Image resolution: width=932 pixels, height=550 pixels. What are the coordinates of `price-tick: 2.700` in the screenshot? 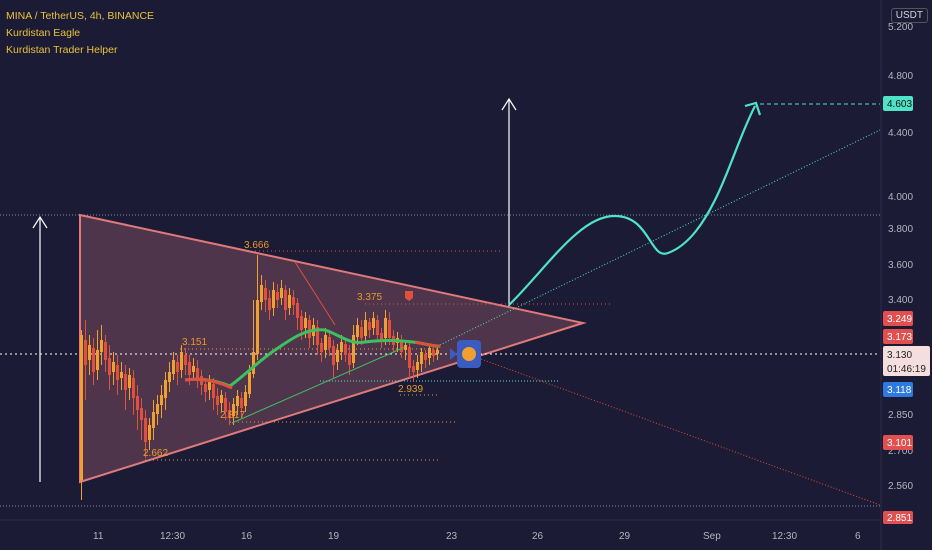 It's located at (900, 451).